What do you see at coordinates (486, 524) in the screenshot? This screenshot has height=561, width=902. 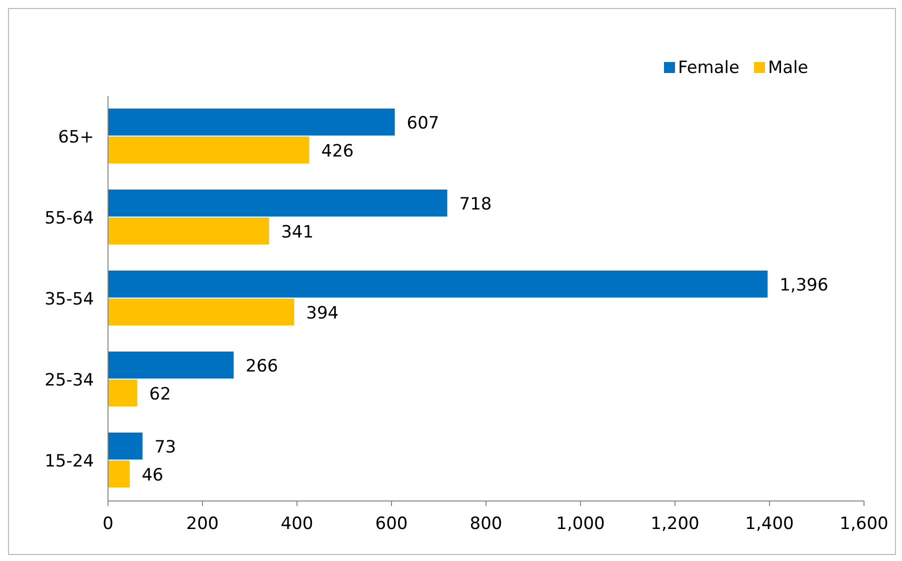 I see `x-tick-label: 800` at bounding box center [486, 524].